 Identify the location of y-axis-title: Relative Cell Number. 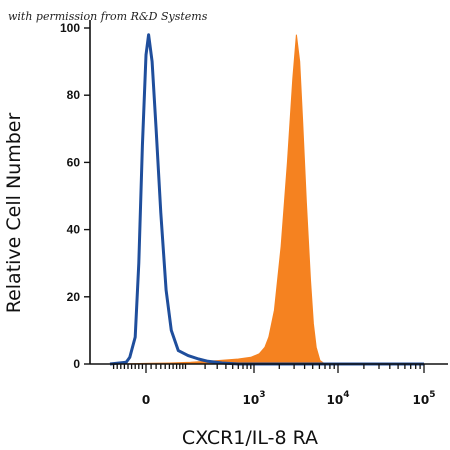
(14, 213).